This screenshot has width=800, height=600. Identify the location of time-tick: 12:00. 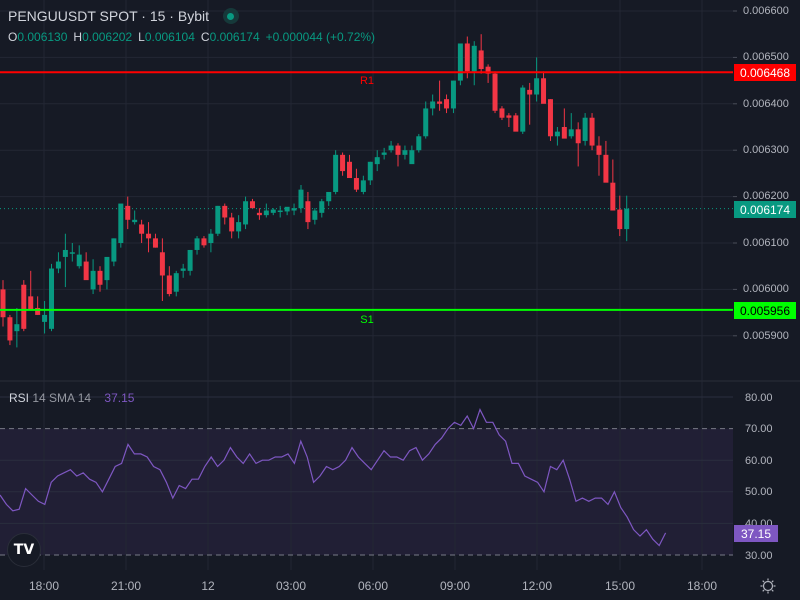
(537, 586).